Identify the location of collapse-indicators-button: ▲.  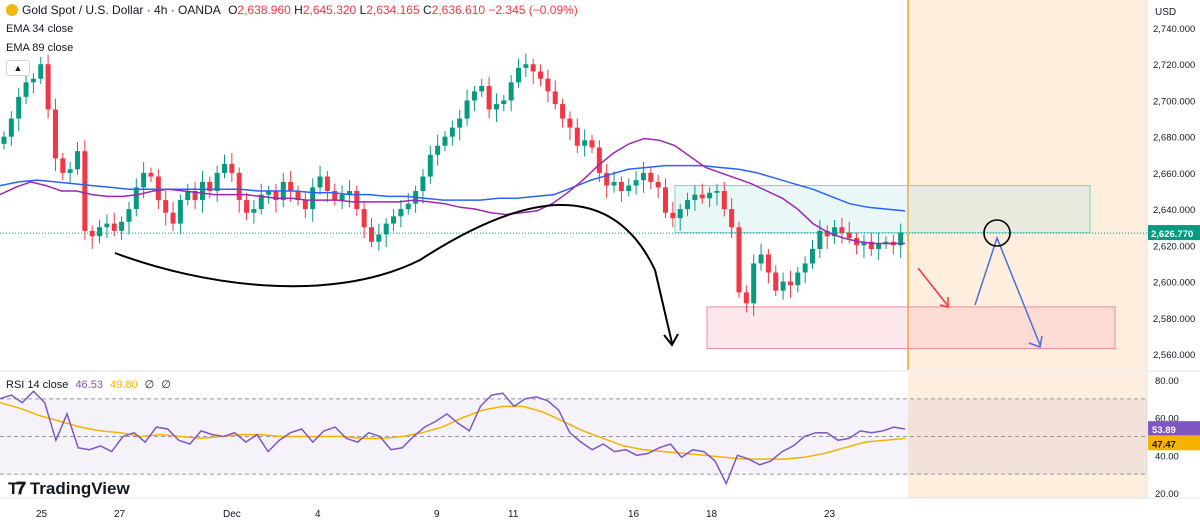
(18, 68).